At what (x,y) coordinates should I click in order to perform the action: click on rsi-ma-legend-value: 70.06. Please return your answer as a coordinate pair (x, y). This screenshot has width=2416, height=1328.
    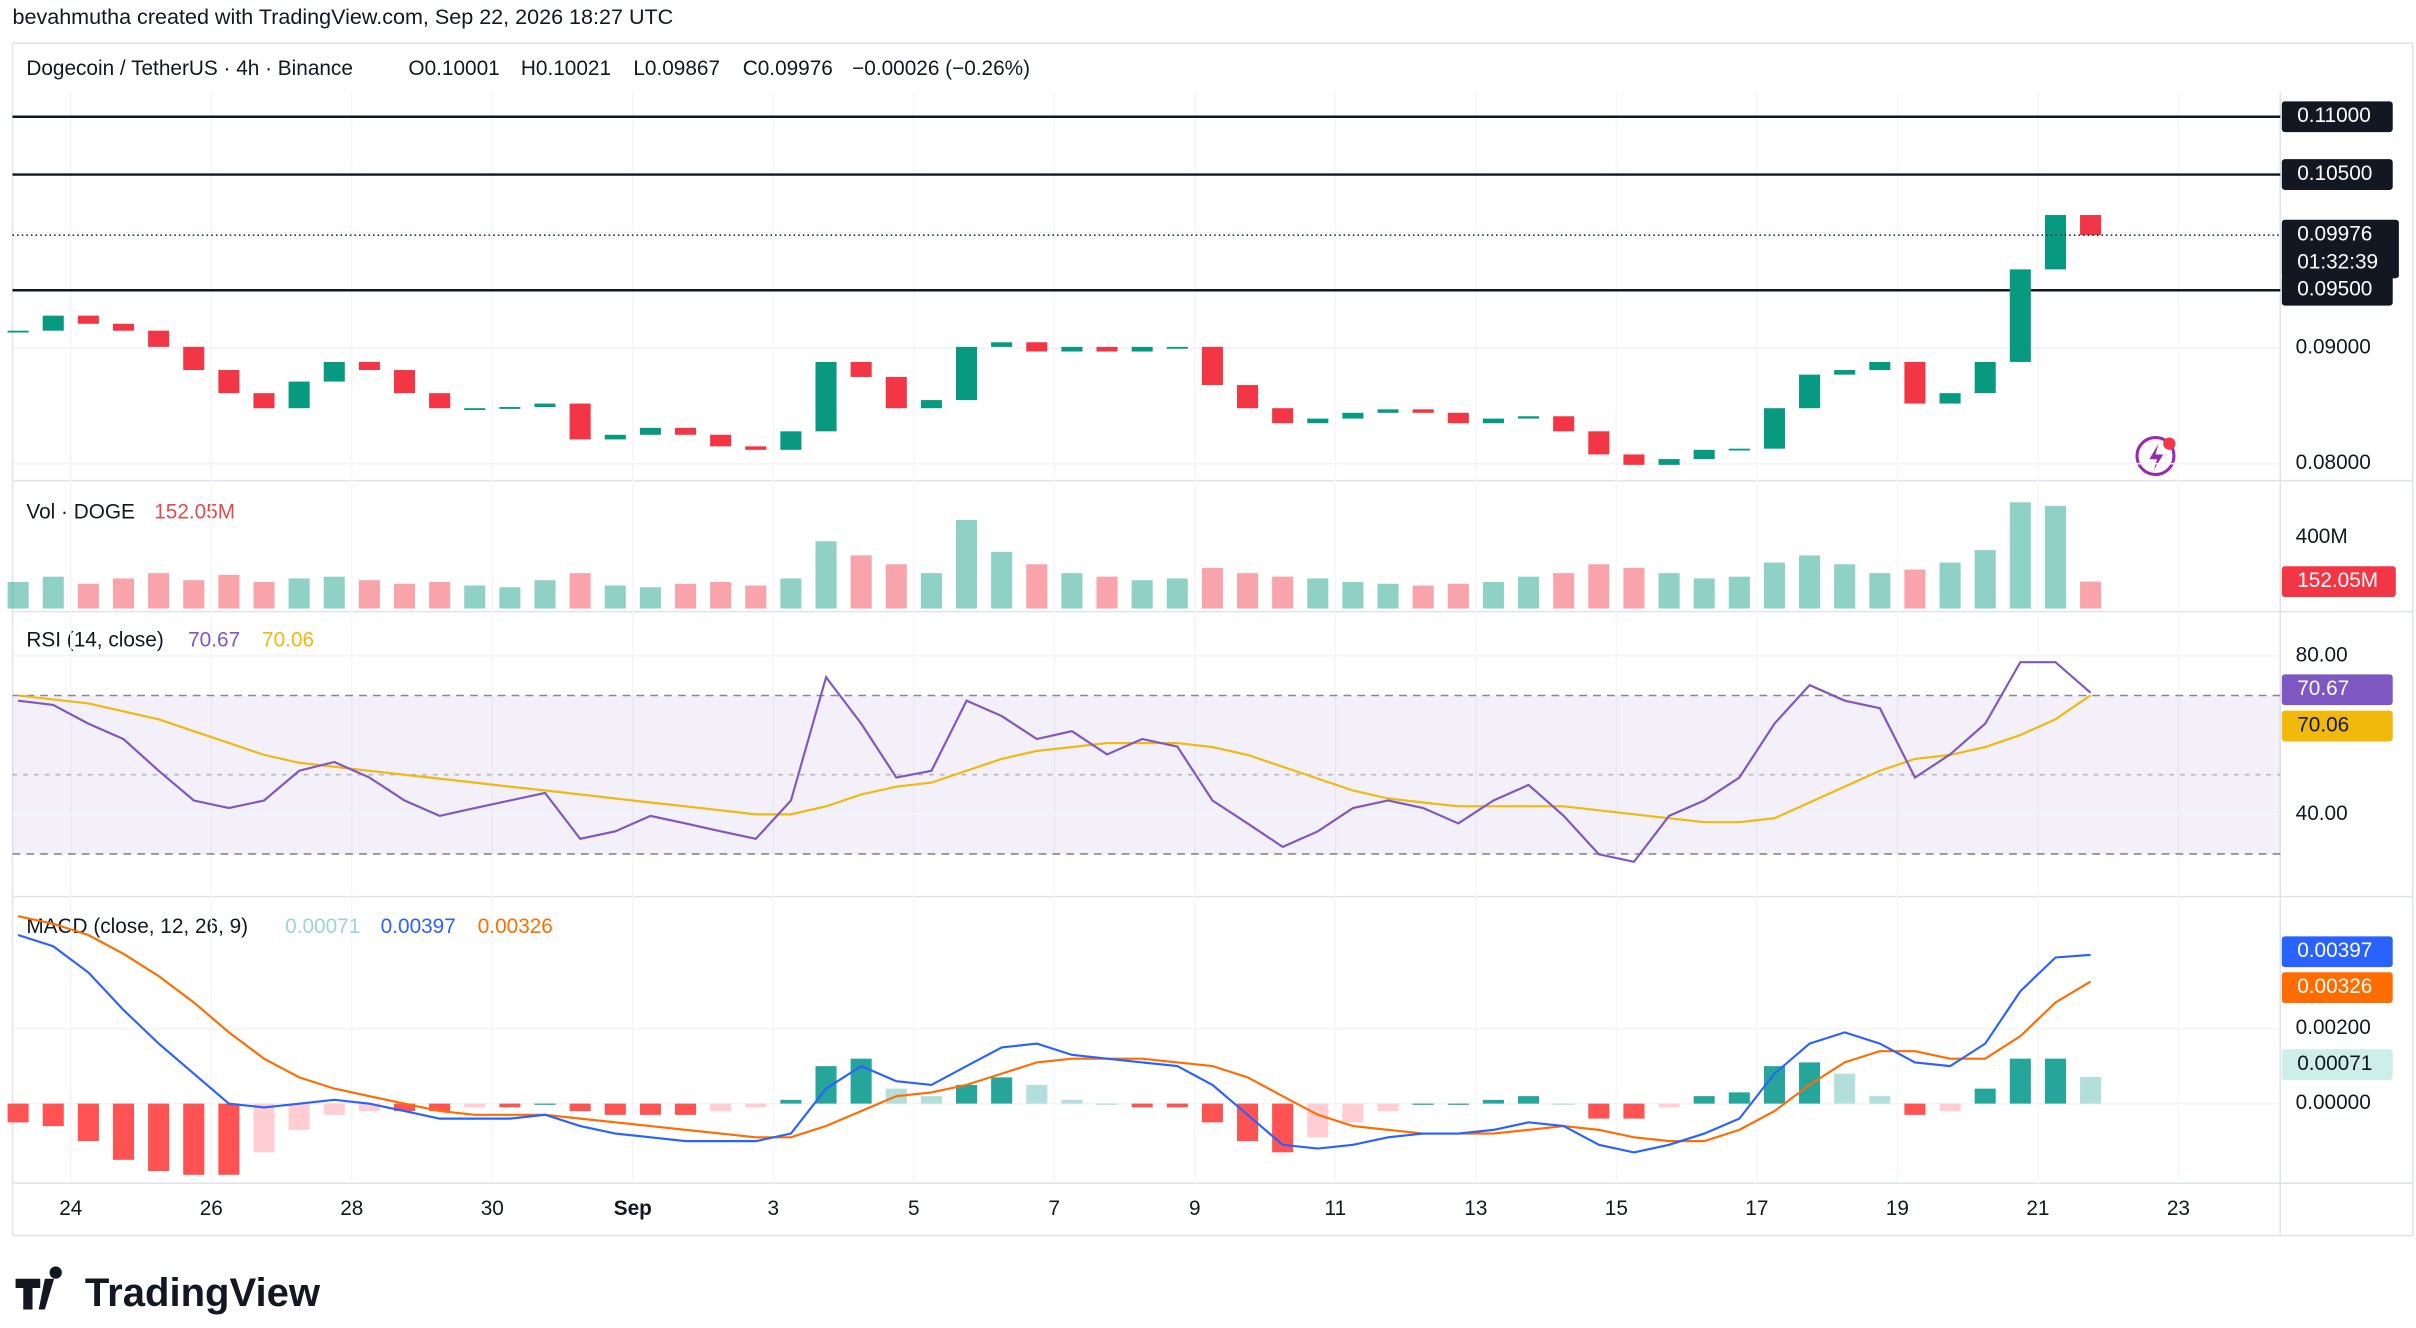
    Looking at the image, I should click on (288, 639).